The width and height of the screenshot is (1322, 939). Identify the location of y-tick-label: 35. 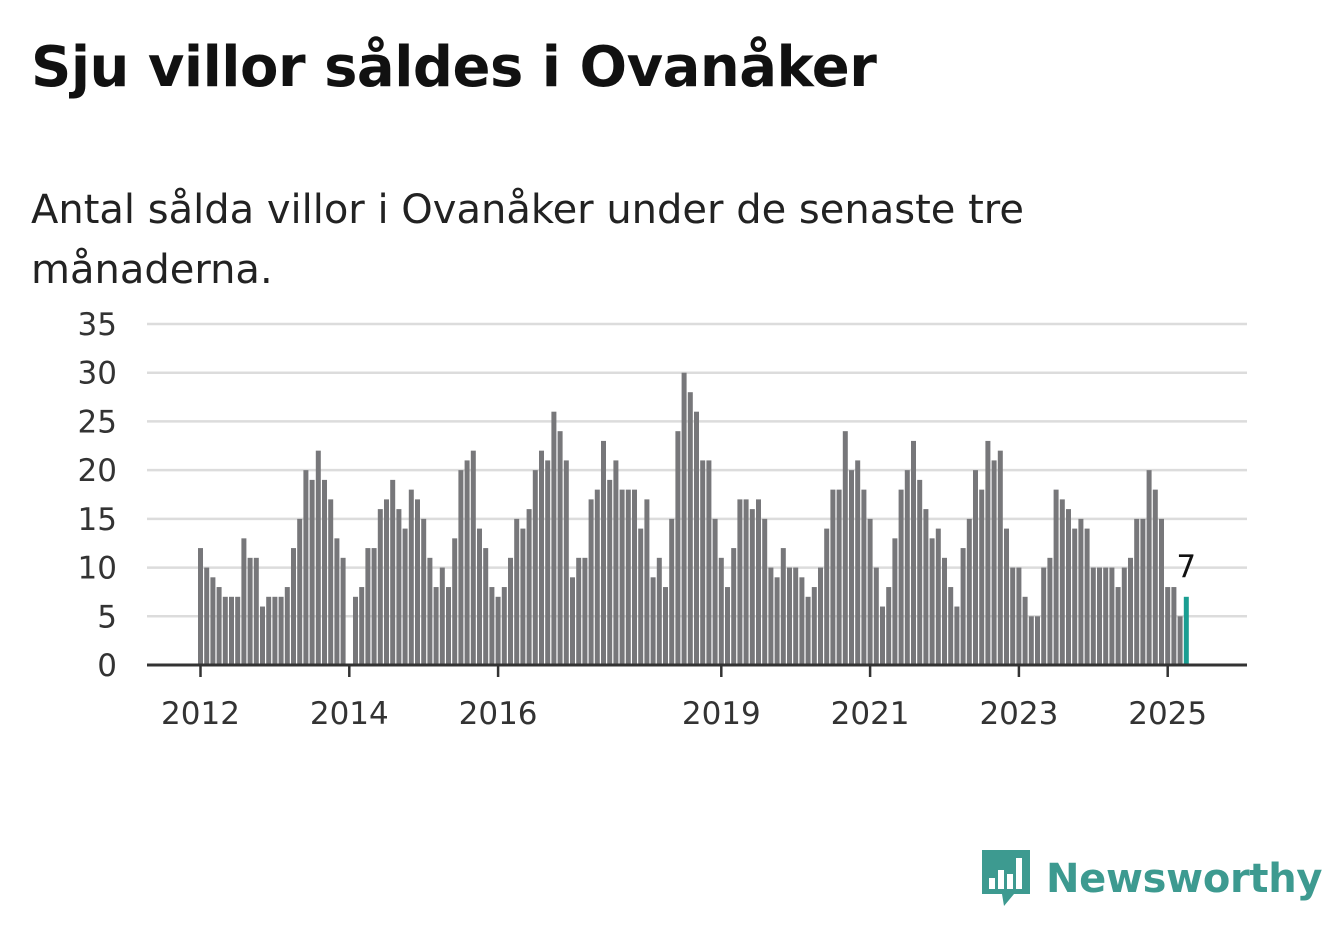
(97, 325).